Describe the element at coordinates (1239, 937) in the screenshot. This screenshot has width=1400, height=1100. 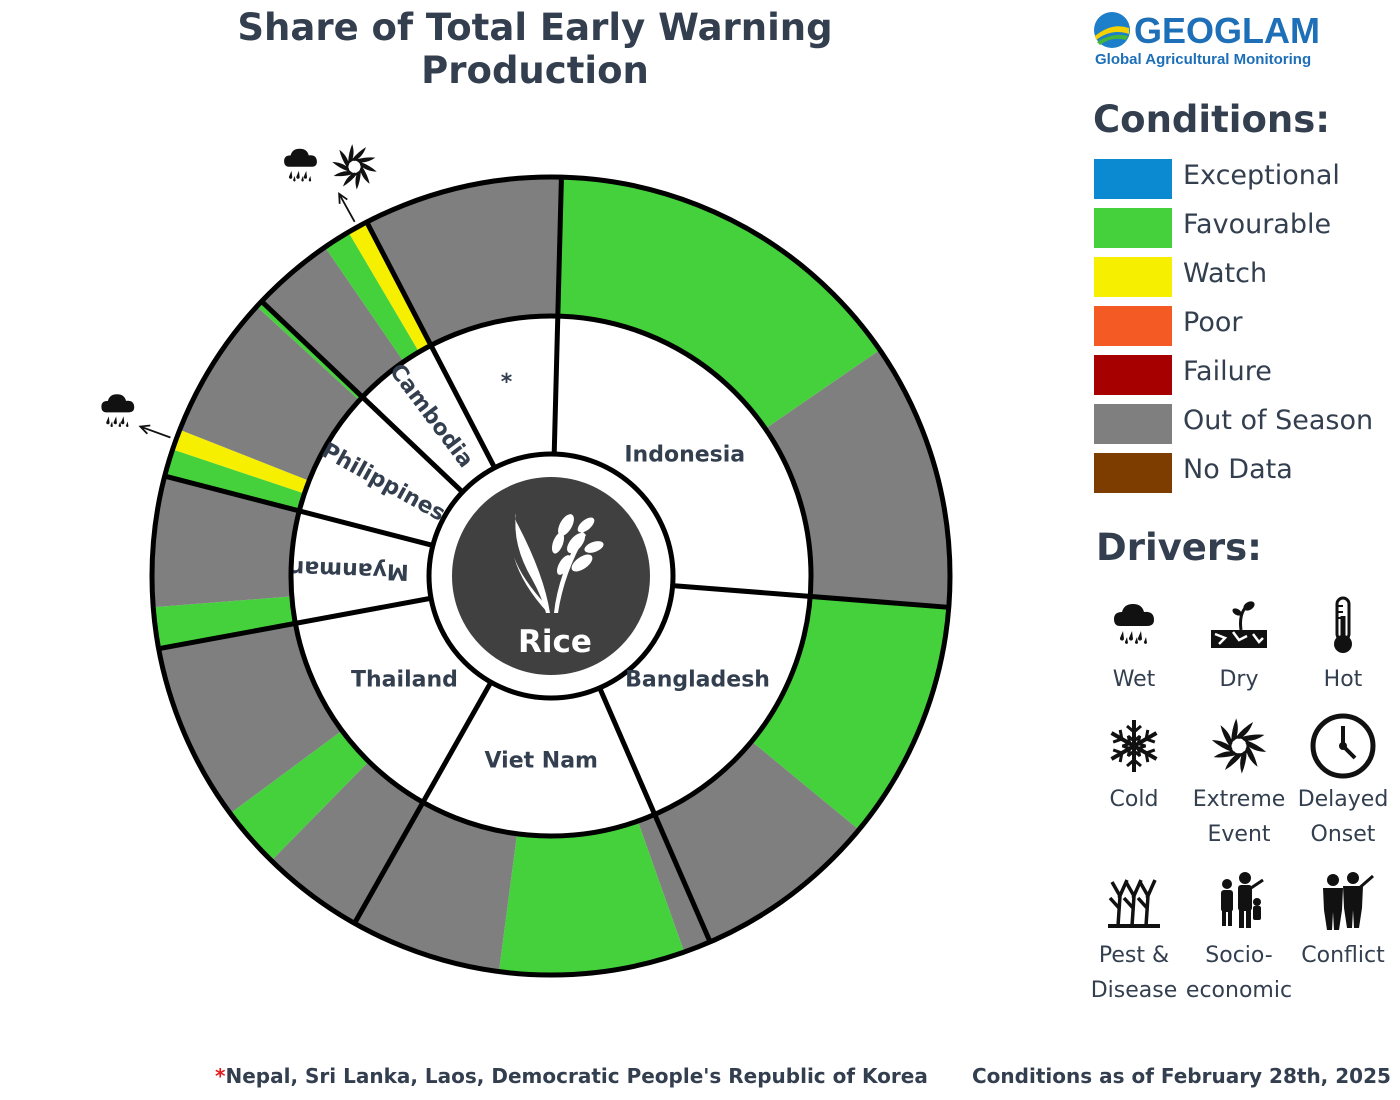
I see `driver-socio-economic: Socio- economic` at that location.